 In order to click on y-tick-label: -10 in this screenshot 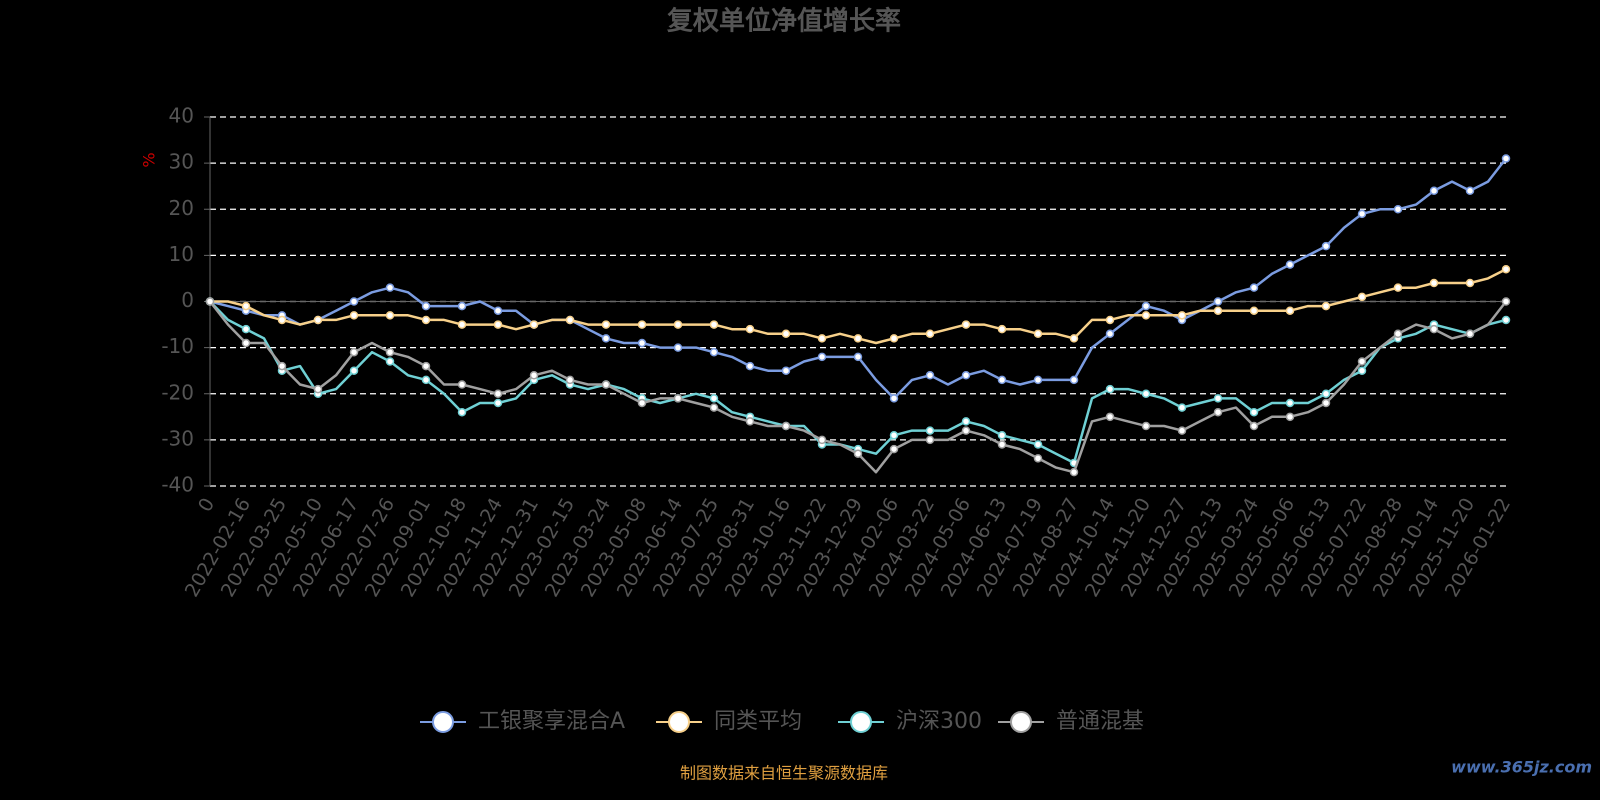, I will do `click(177, 346)`.